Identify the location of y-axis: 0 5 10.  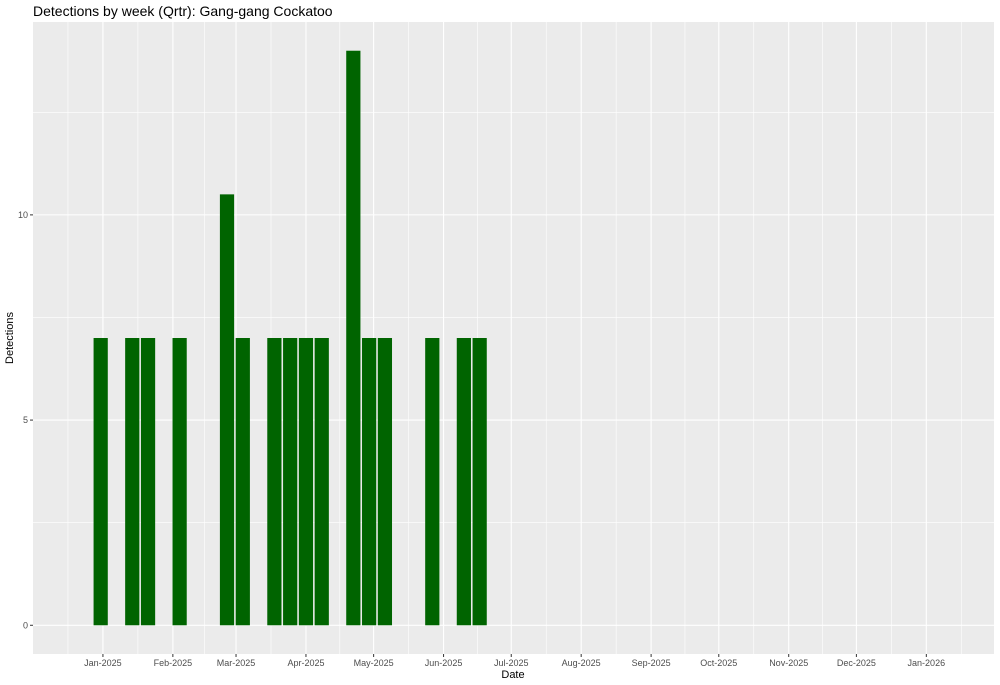
(25, 420).